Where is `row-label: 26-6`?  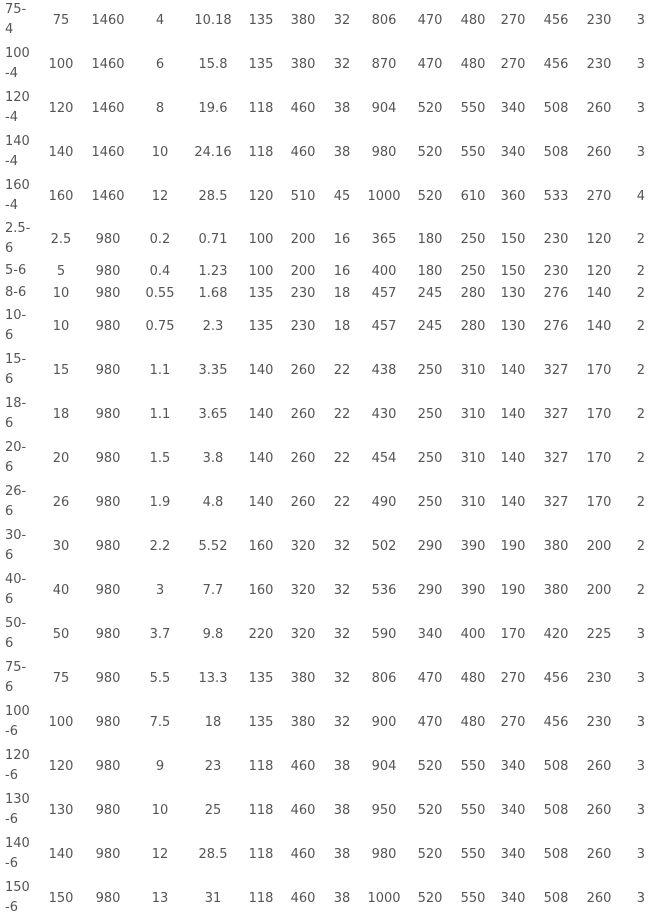
row-label: 26-6 is located at coordinates (16, 501).